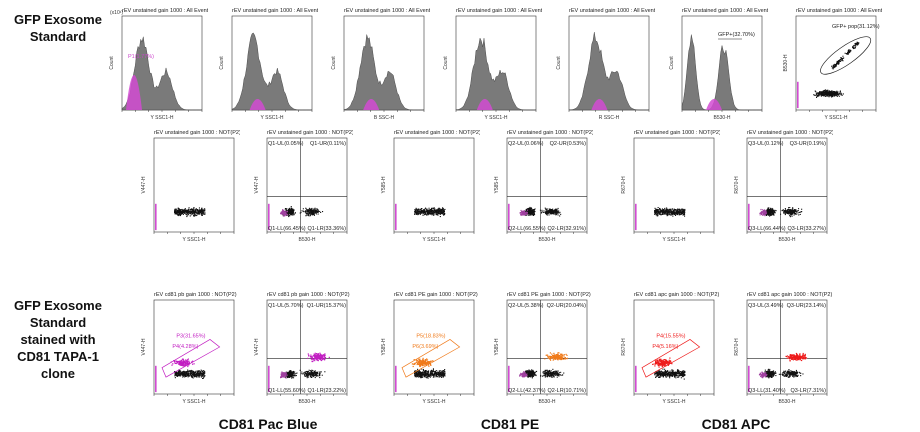 This screenshot has width=920, height=432. I want to click on plot-canvas: Y SSC1-H Count, so click(491, 63).